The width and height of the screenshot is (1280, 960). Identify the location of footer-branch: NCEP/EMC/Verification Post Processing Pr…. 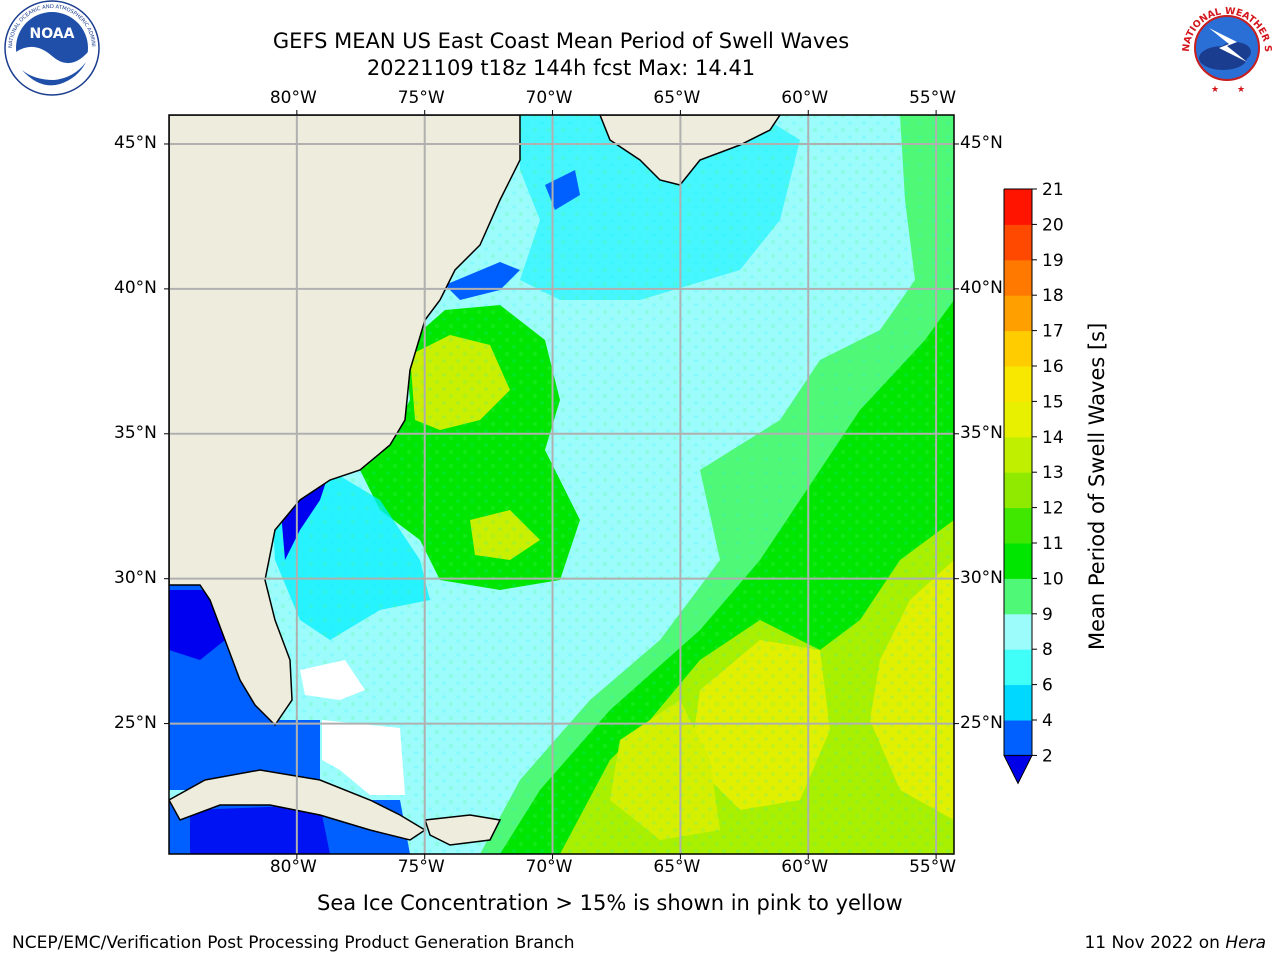
(293, 943).